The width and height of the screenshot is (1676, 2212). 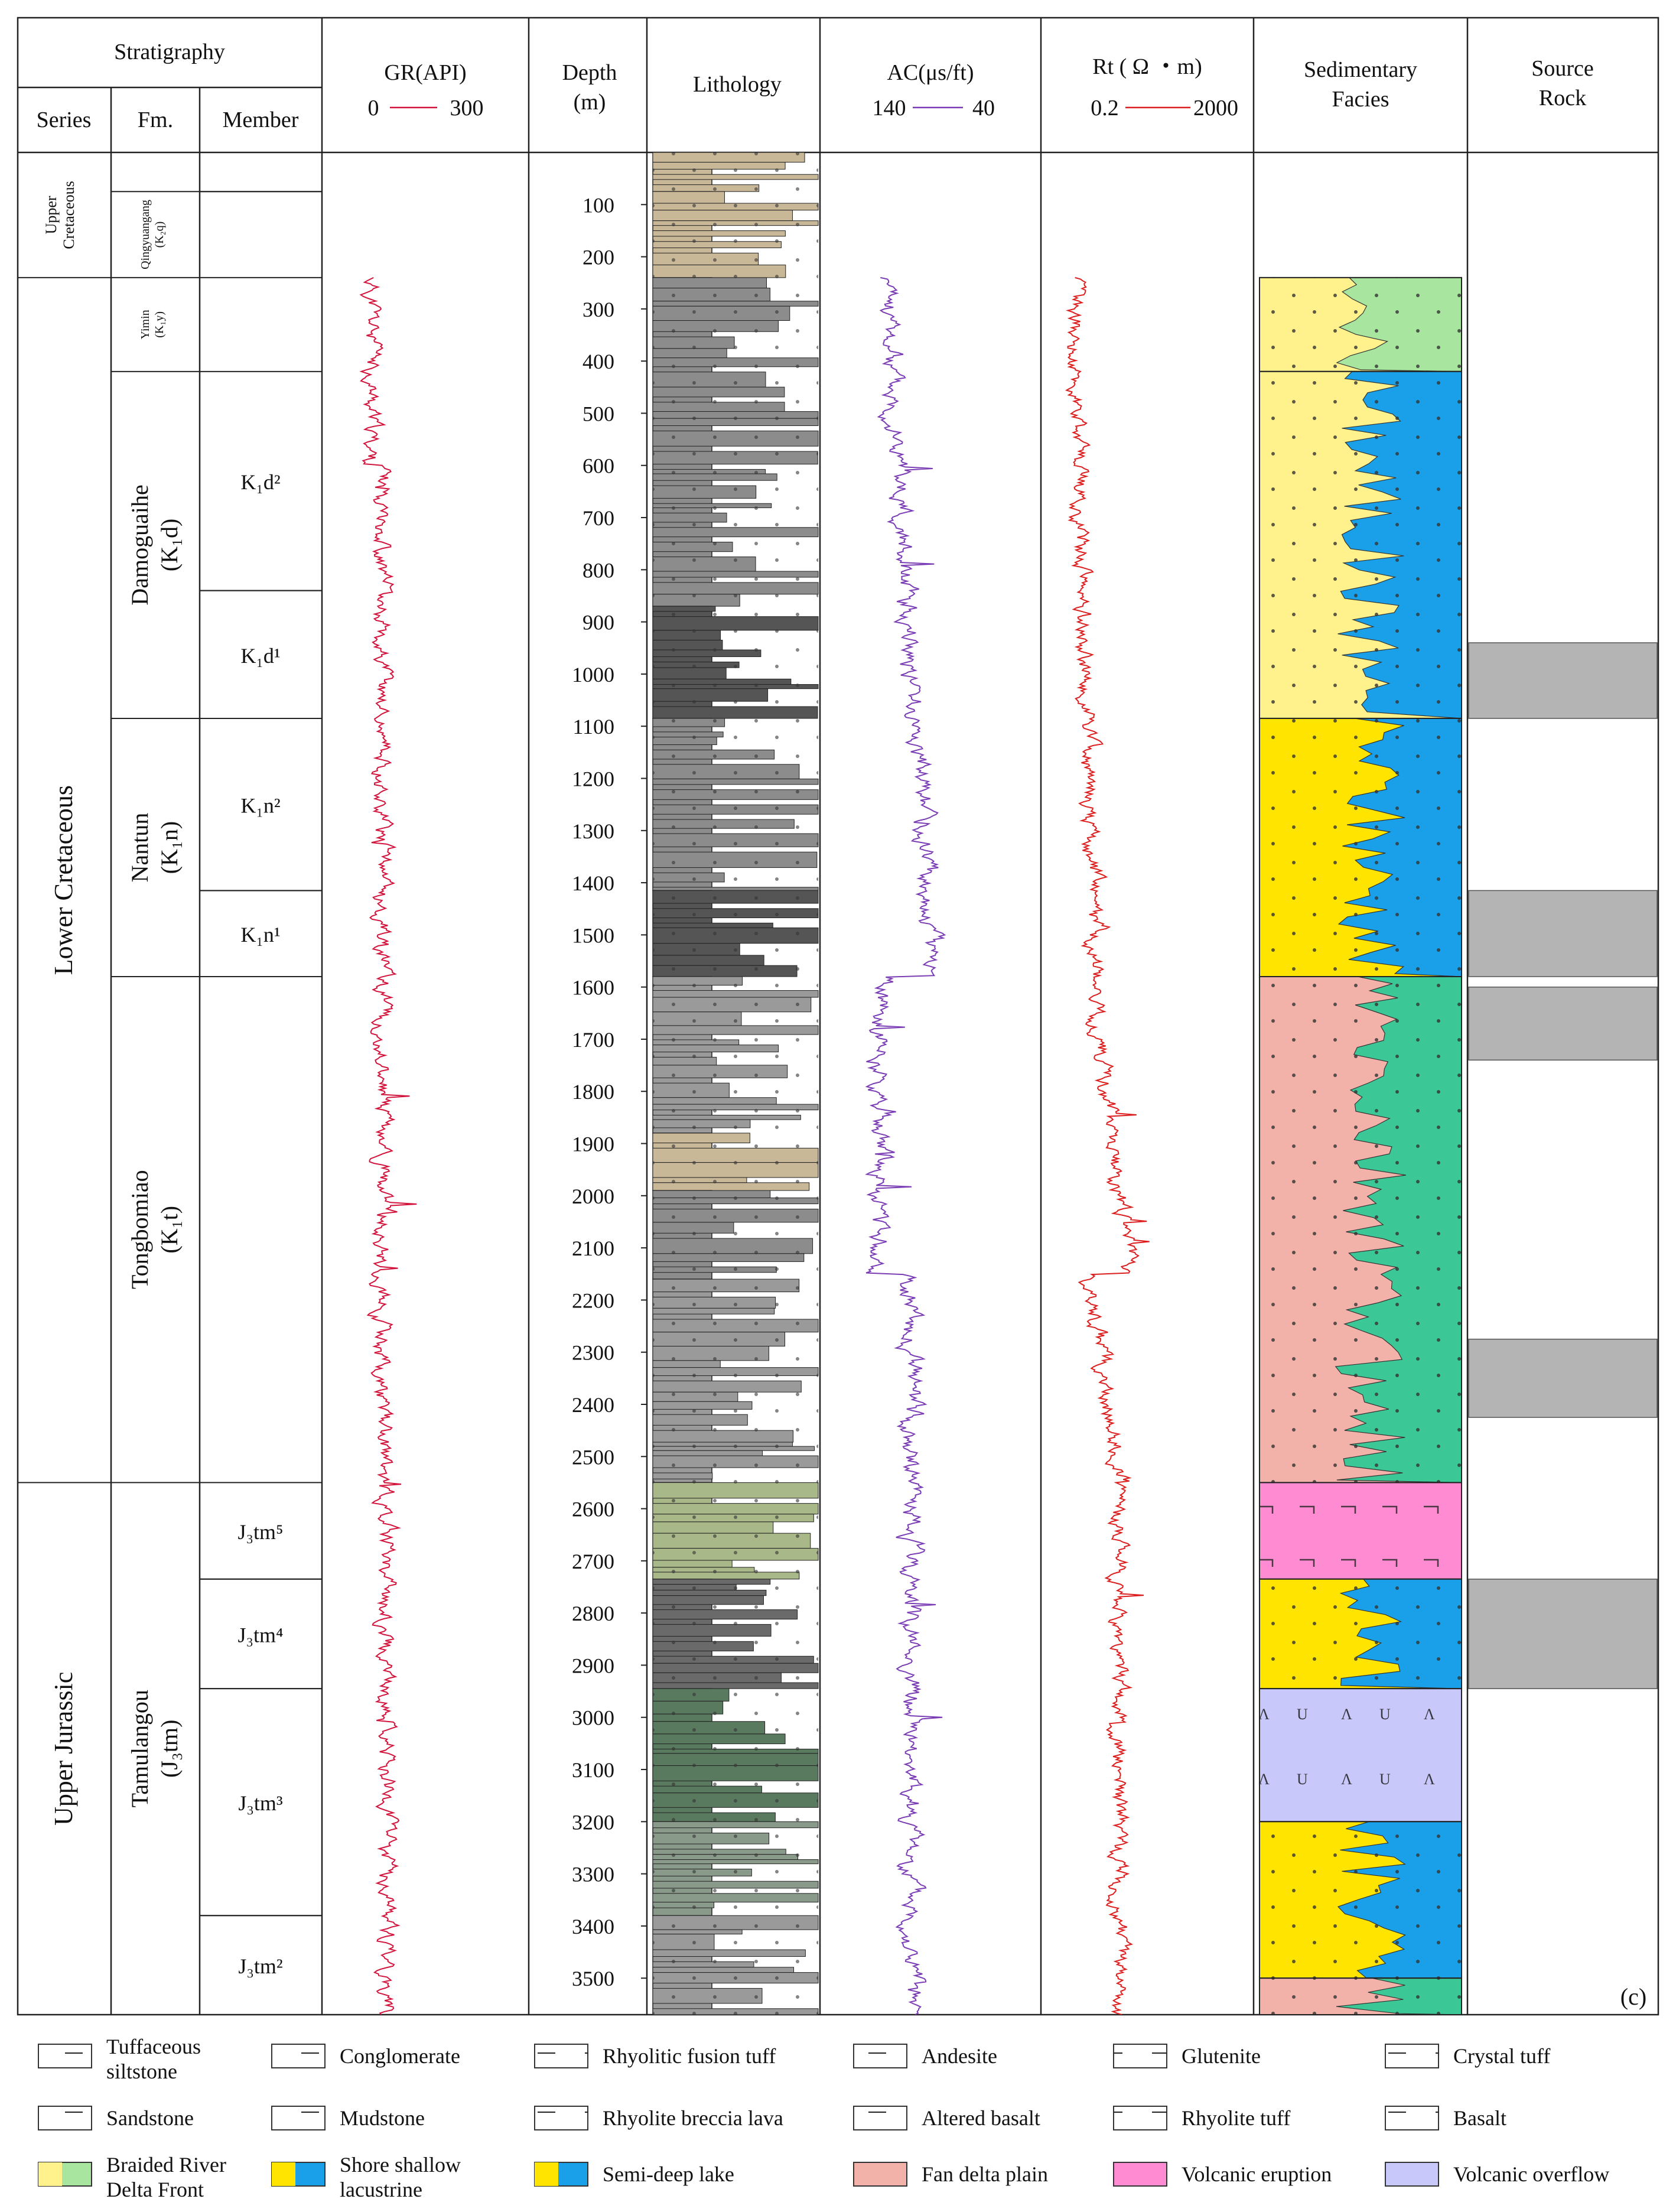 I want to click on legend-swatch-fan-delta-plain, so click(x=880, y=2174).